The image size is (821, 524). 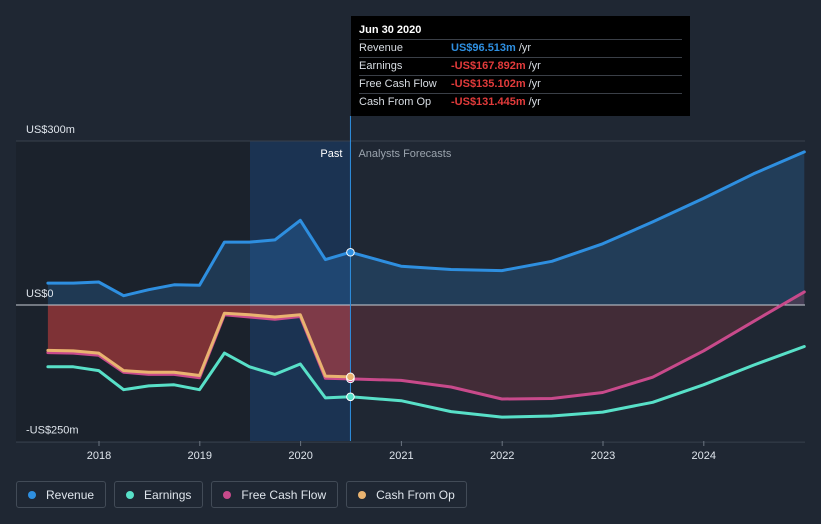 What do you see at coordinates (704, 456) in the screenshot?
I see `x-tick-label: 2024` at bounding box center [704, 456].